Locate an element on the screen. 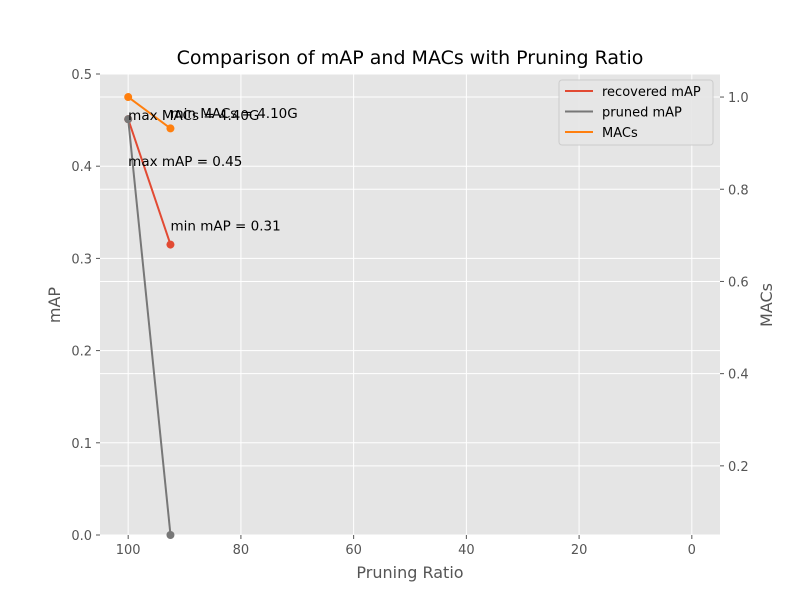  annotation-label: max mAP = 0.45 is located at coordinates (185, 162).